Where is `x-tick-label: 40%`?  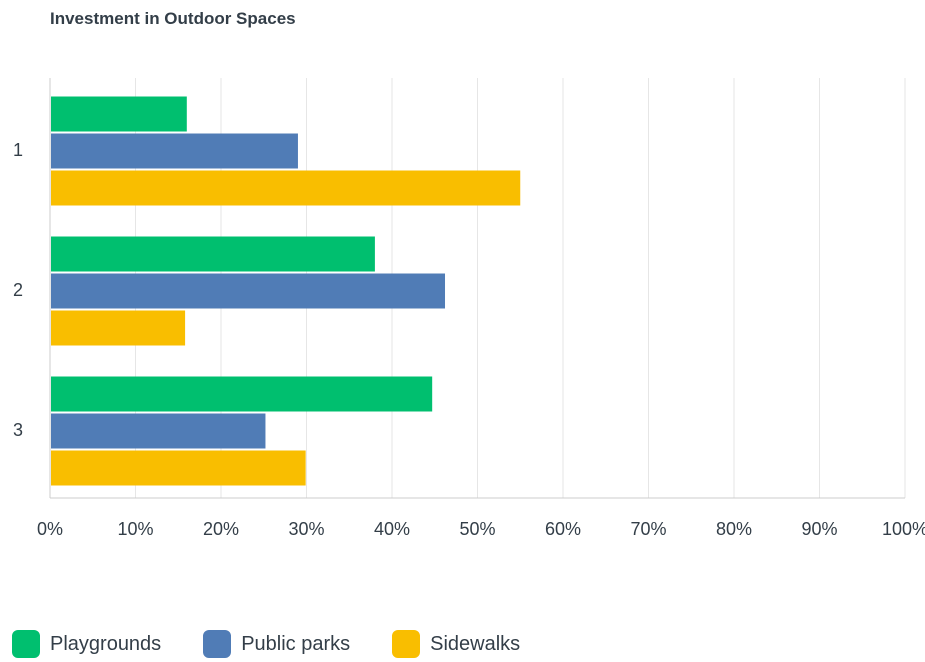
x-tick-label: 40% is located at coordinates (392, 529).